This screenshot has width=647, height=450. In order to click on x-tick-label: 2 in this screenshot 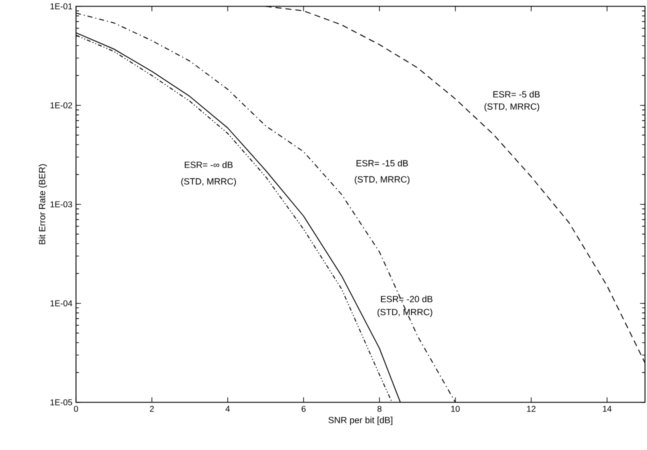, I will do `click(152, 409)`.